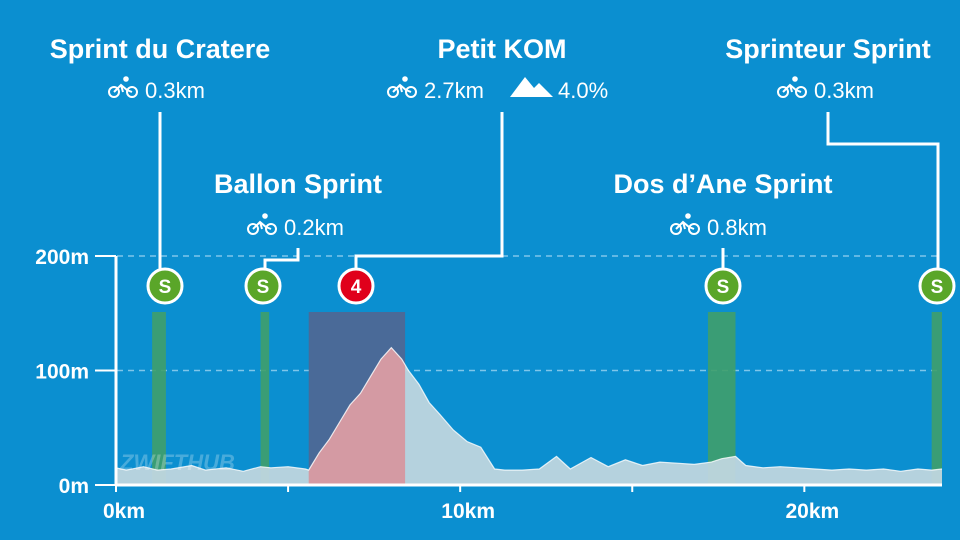  Describe the element at coordinates (126, 79) in the screenshot. I see `bicycle-icon-0-head` at that location.